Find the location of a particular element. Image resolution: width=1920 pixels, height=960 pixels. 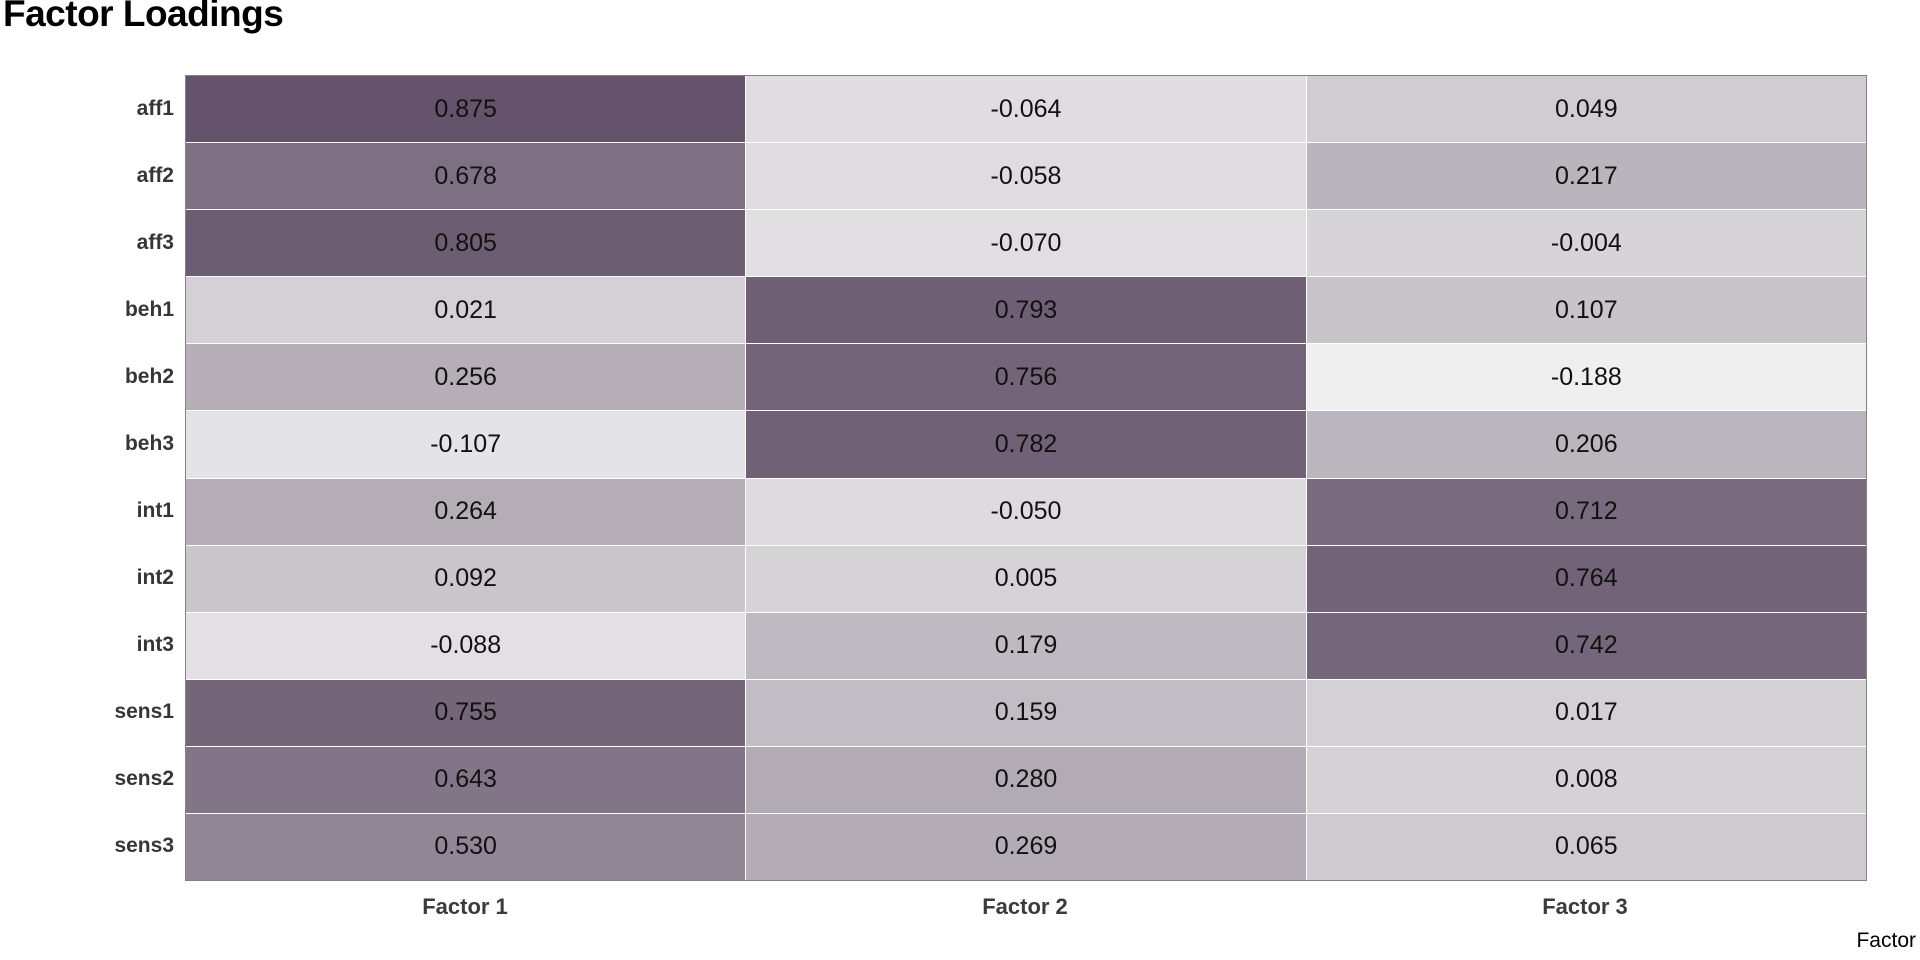

x-axis-title: Factor is located at coordinates (1886, 940).